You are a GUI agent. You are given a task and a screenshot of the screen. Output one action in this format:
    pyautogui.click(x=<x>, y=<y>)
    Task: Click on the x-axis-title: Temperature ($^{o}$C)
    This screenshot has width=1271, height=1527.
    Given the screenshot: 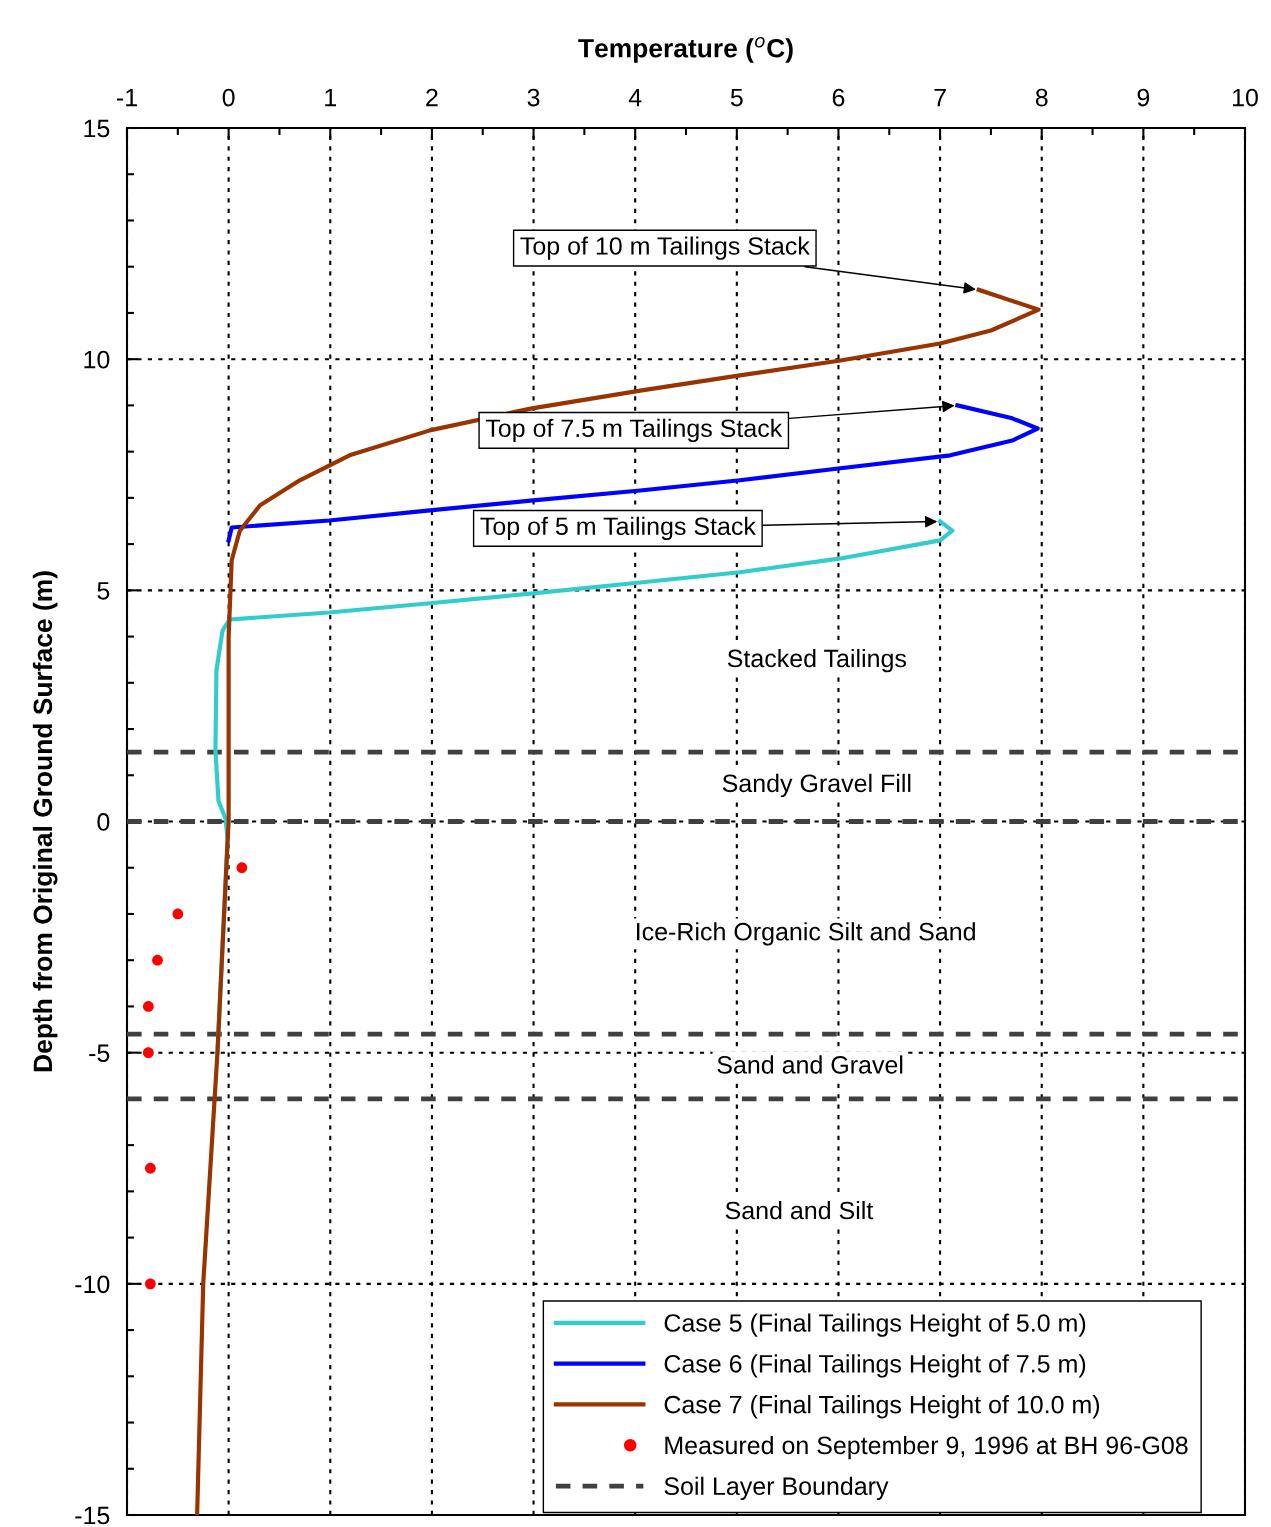 What is the action you would take?
    pyautogui.click(x=685, y=49)
    